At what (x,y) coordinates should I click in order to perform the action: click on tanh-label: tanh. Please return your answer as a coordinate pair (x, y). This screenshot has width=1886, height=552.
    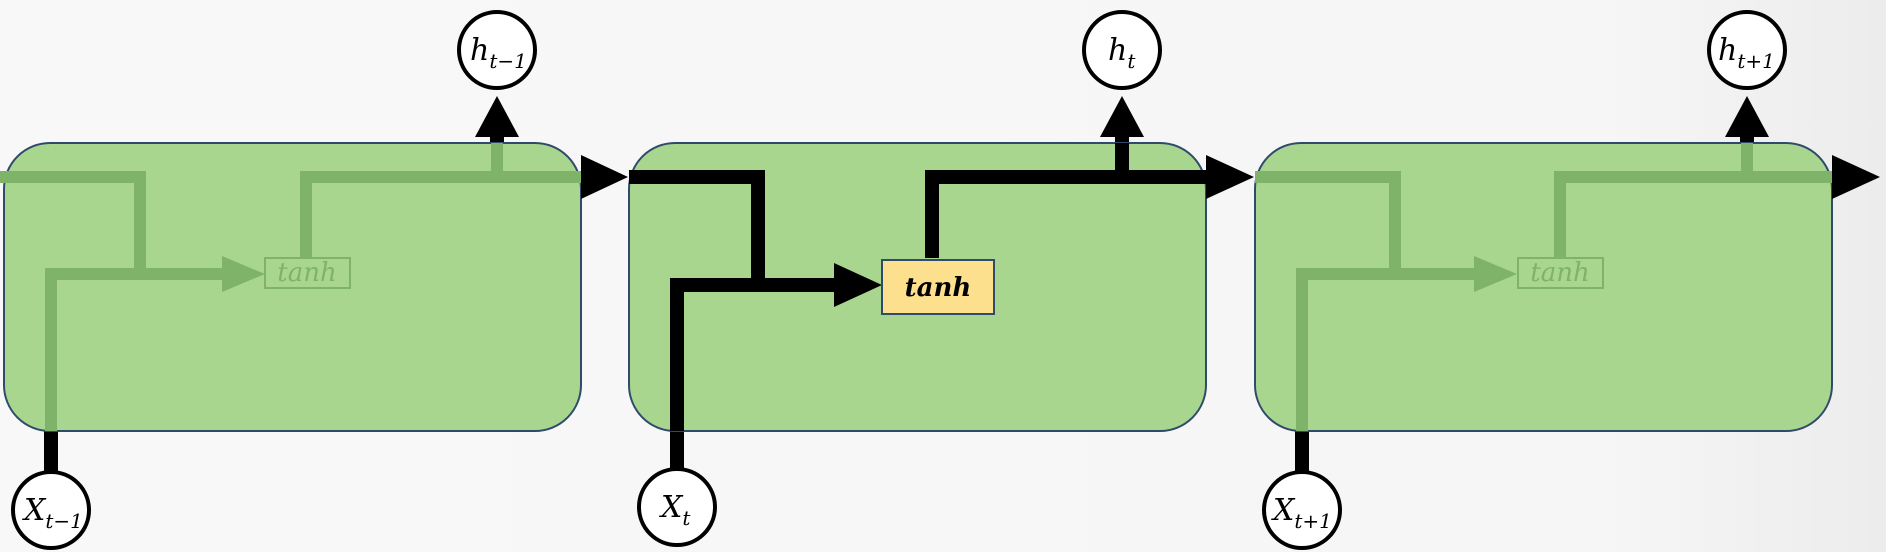
    Looking at the image, I should click on (938, 288).